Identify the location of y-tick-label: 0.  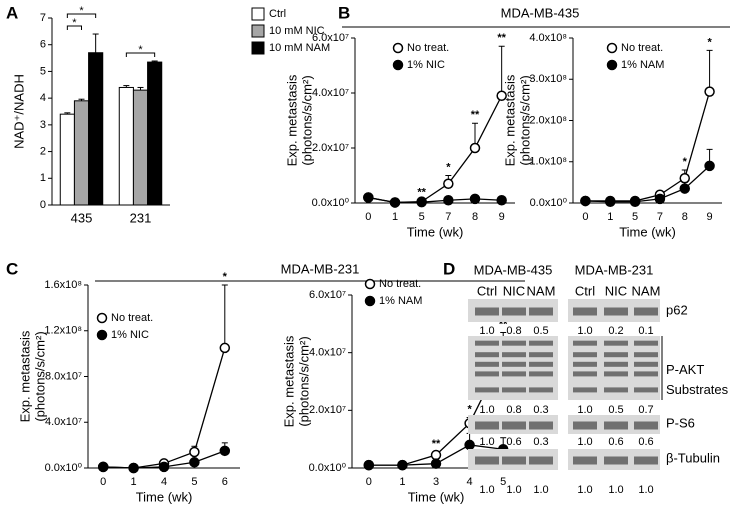
(43, 205).